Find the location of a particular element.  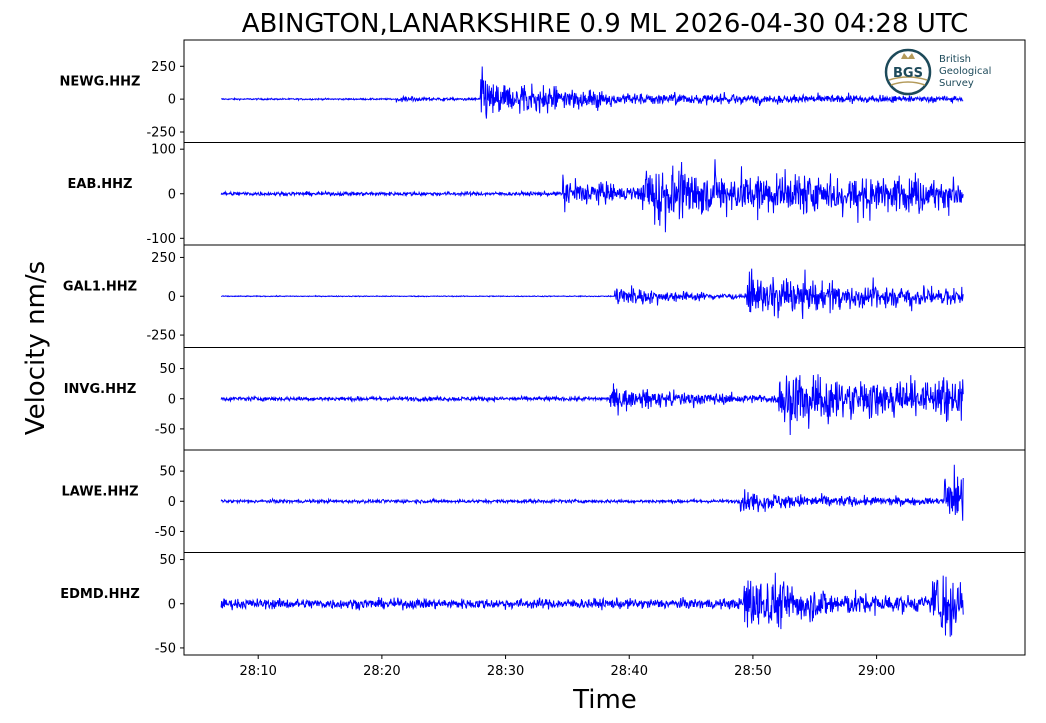

station-label: GAL1.HHZ is located at coordinates (100, 286).